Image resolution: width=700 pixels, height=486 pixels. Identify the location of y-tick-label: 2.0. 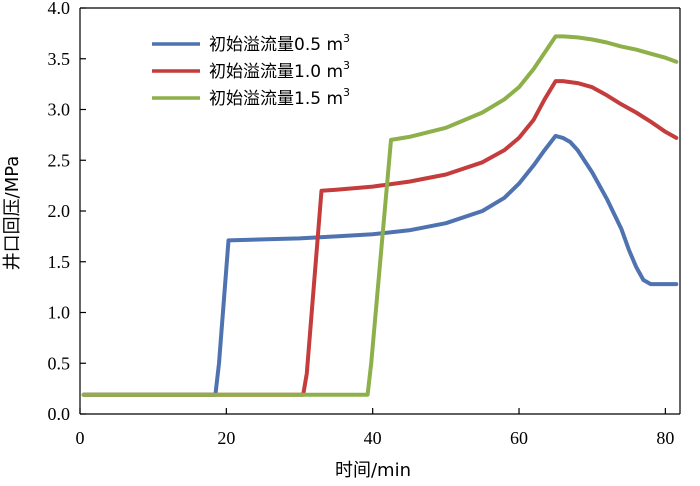
(59, 211).